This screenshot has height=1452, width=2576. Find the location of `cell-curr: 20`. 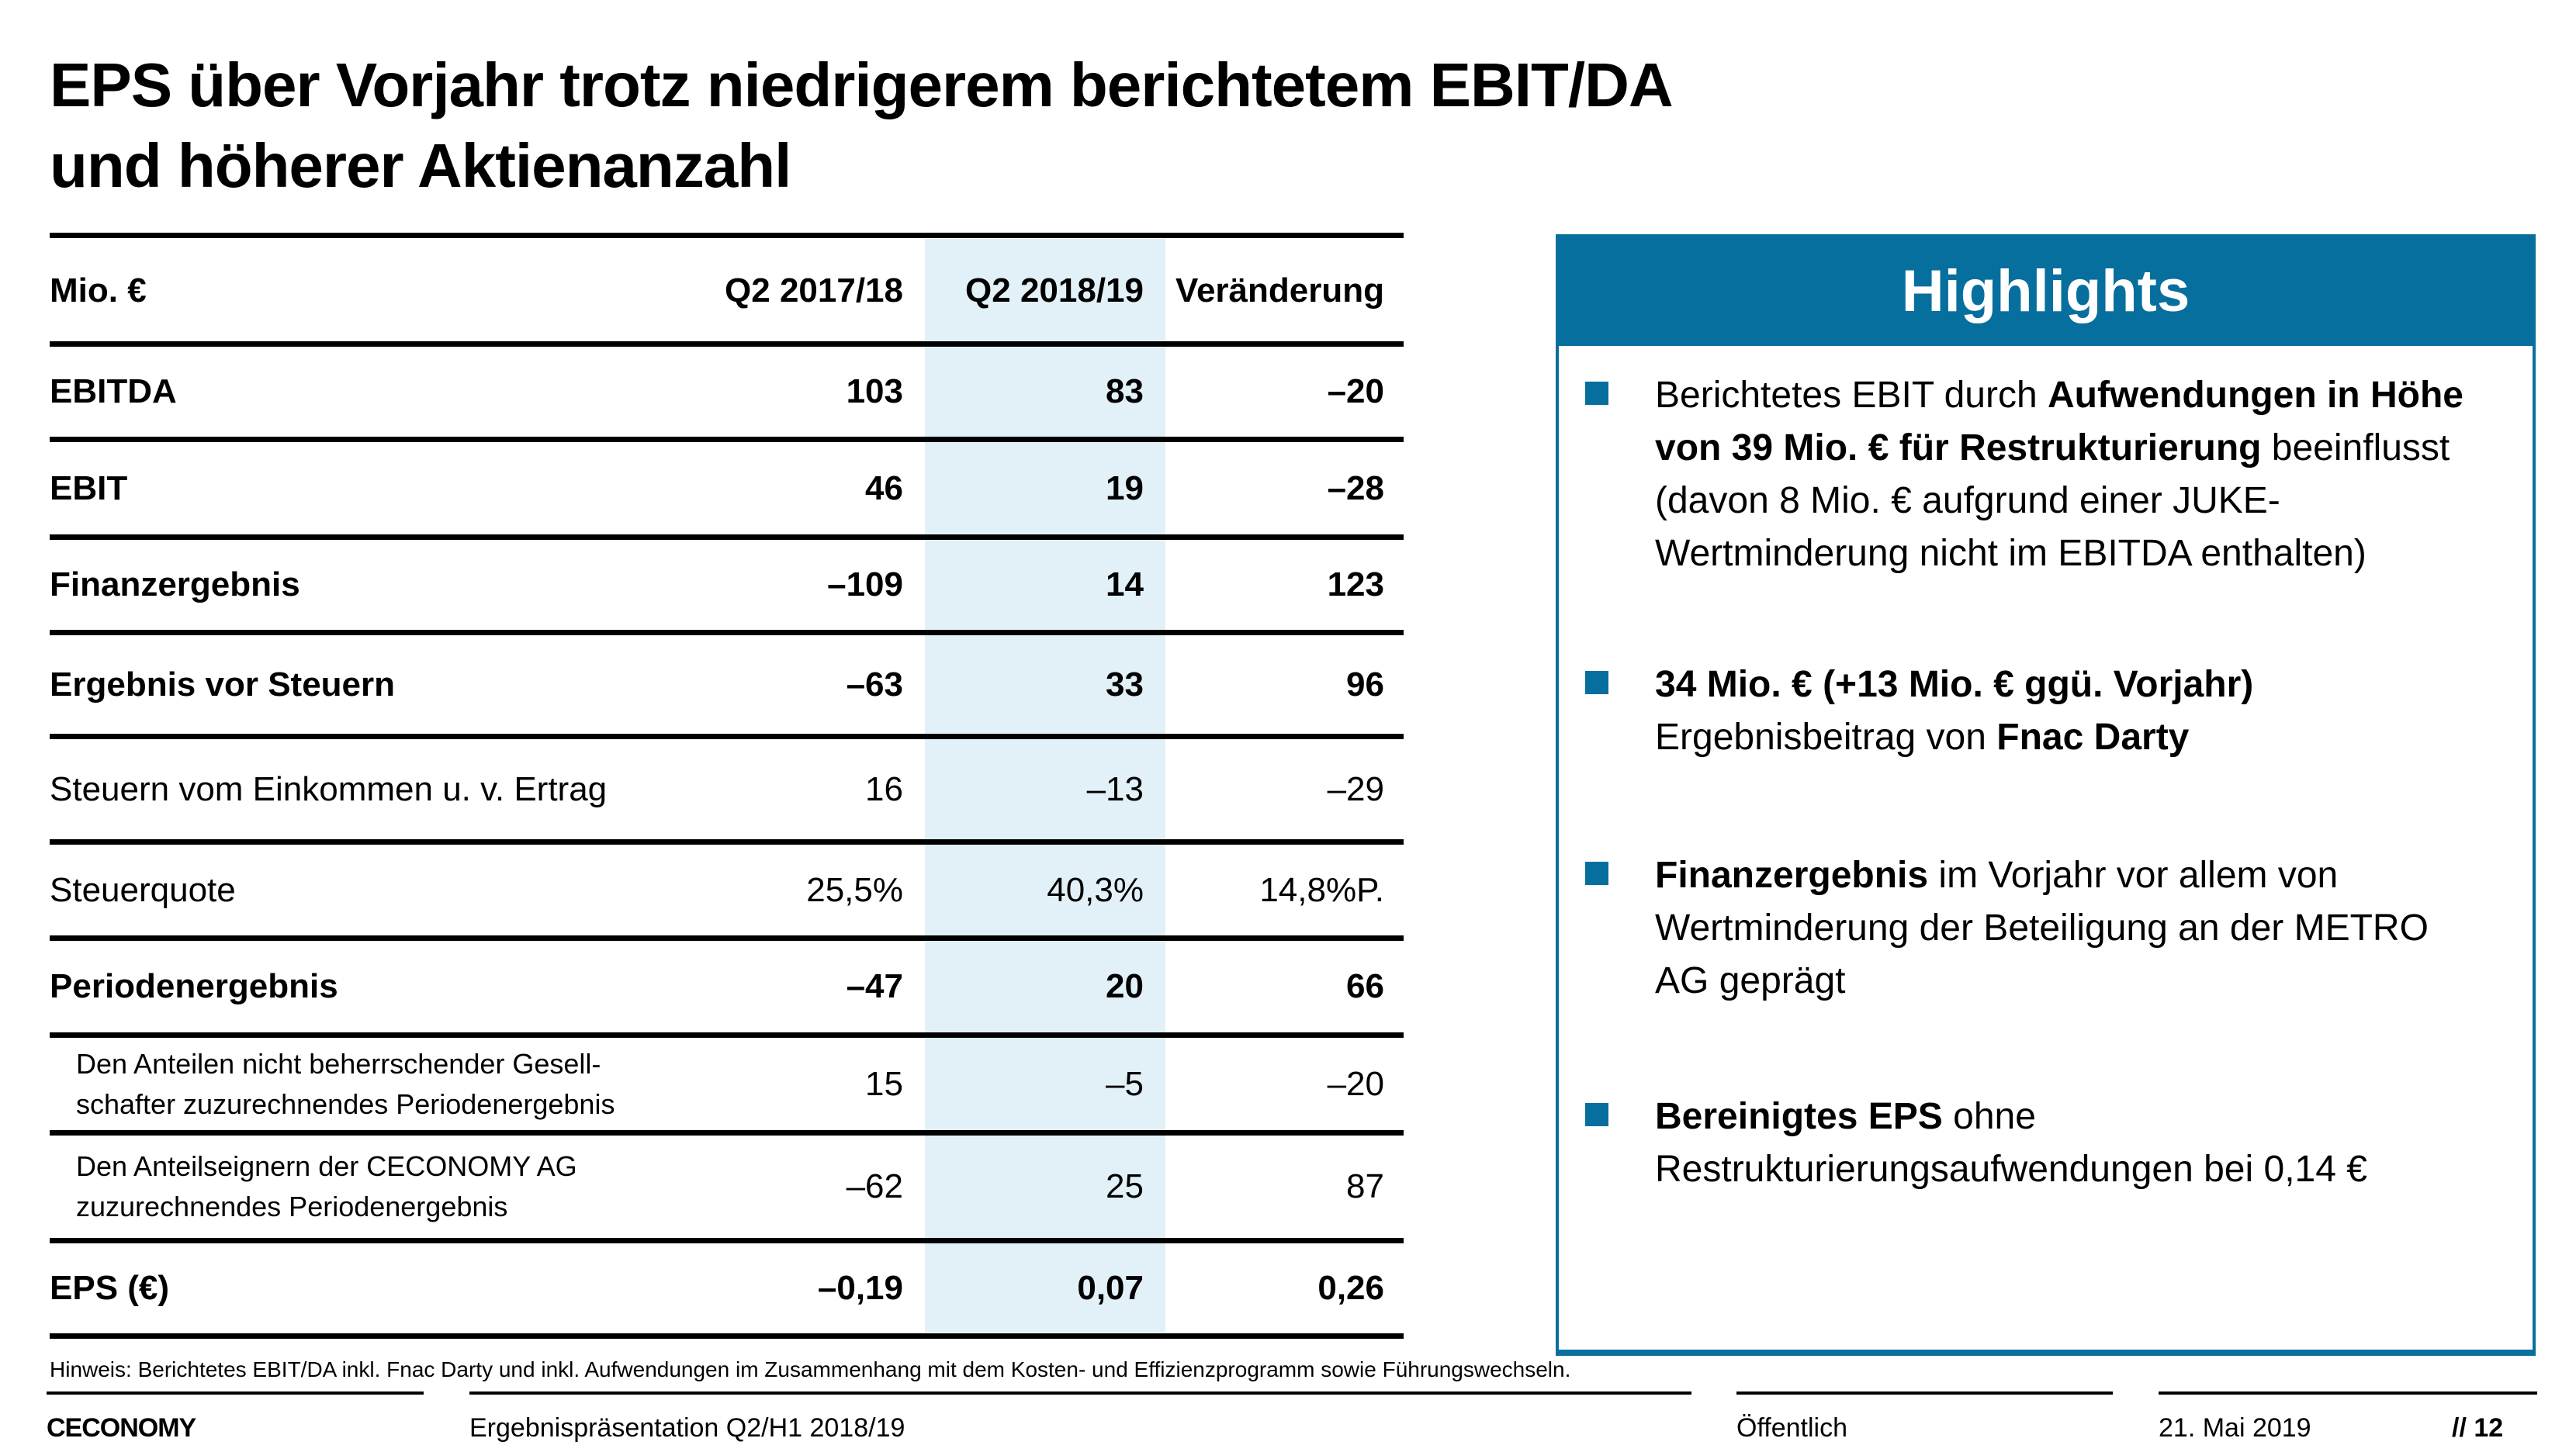

cell-curr: 20 is located at coordinates (1125, 986).